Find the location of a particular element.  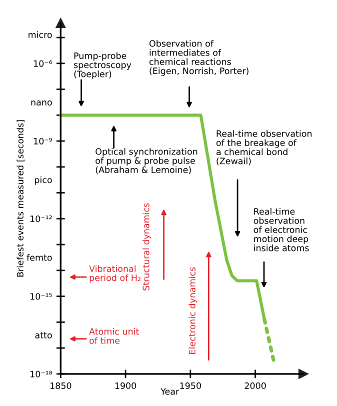

x-tick-label: 1950 is located at coordinates (190, 386).